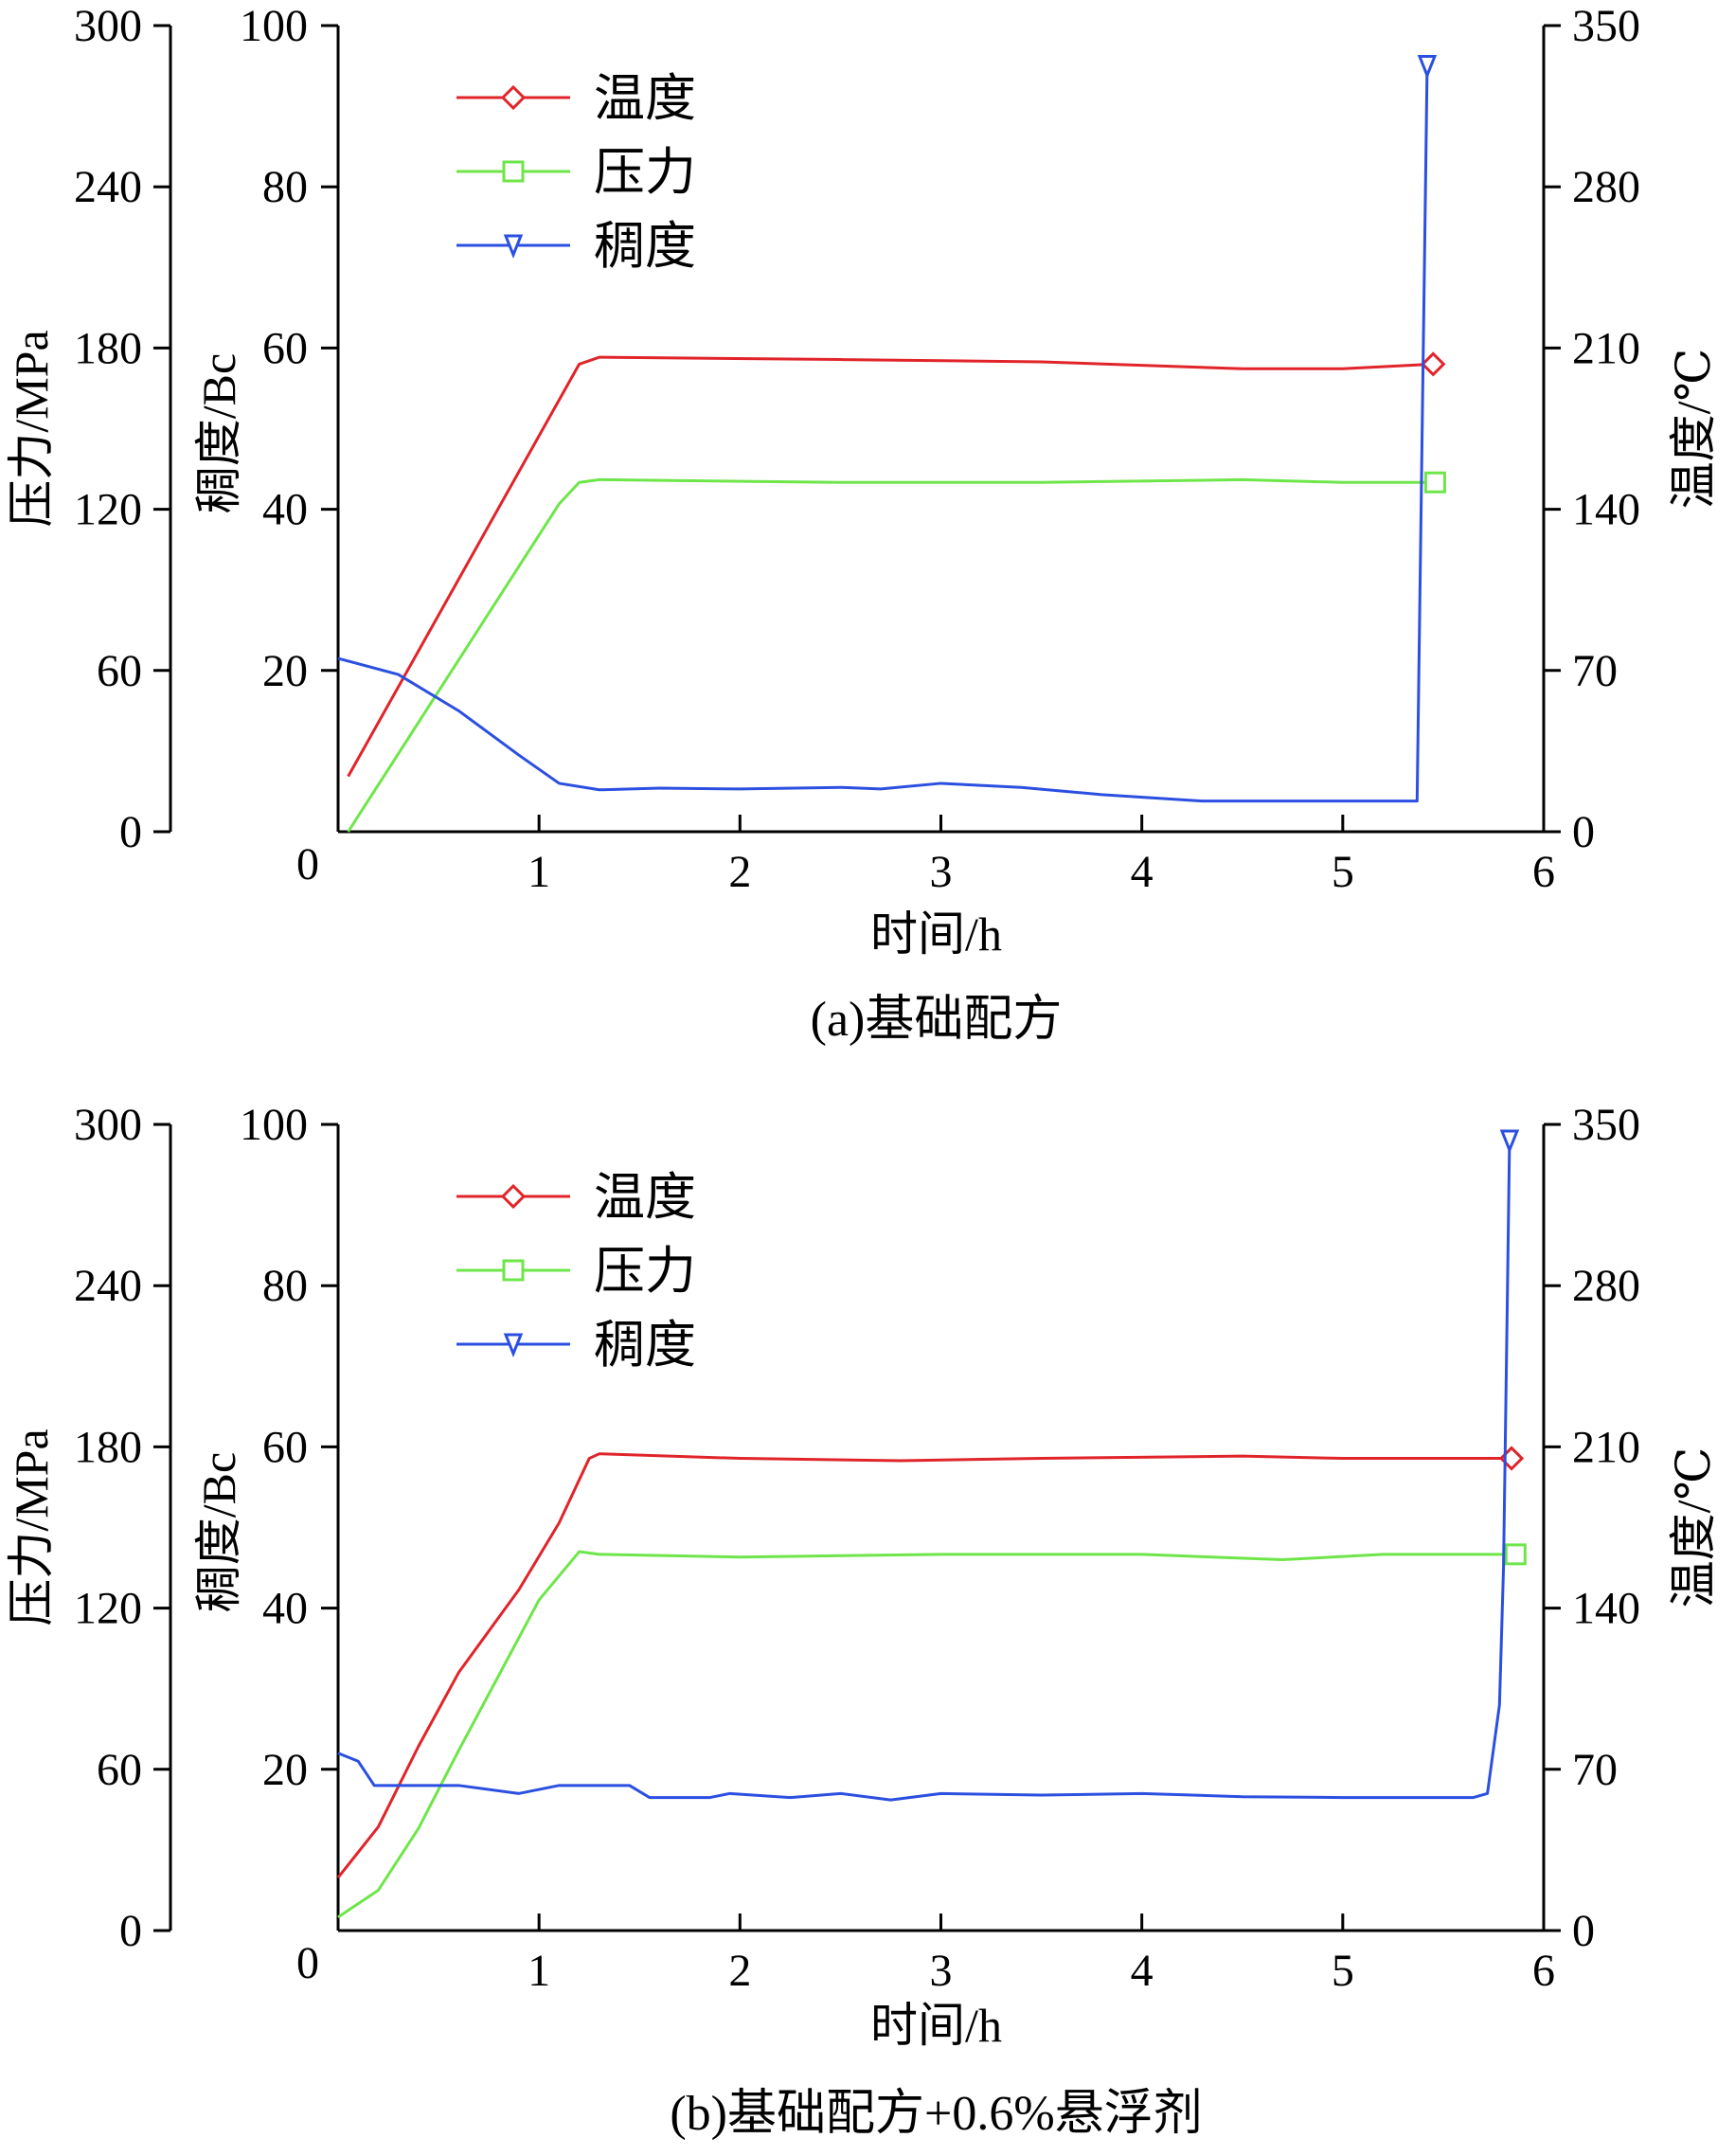 The height and width of the screenshot is (2156, 1735). What do you see at coordinates (937, 1020) in the screenshot?
I see `panel-caption: (a)基础配方` at bounding box center [937, 1020].